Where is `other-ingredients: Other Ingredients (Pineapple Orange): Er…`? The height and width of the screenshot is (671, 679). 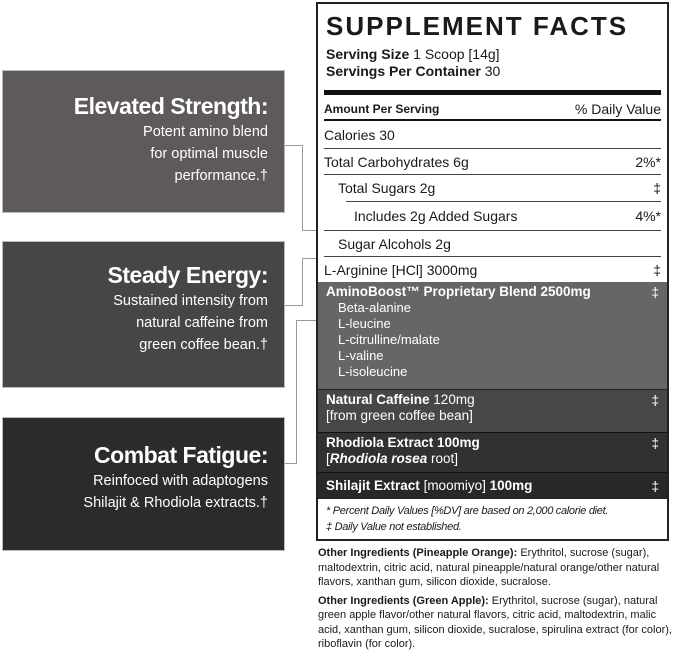
other-ingredients: Other Ingredients (Pineapple Orange): Er… is located at coordinates (498, 601).